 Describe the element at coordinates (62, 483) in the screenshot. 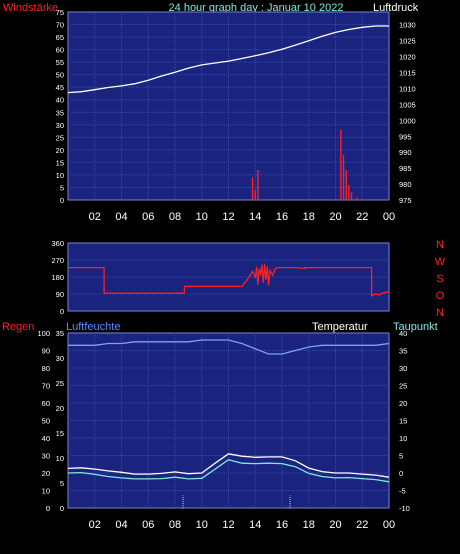

I see `rain-axis-tick-label: 5` at that location.